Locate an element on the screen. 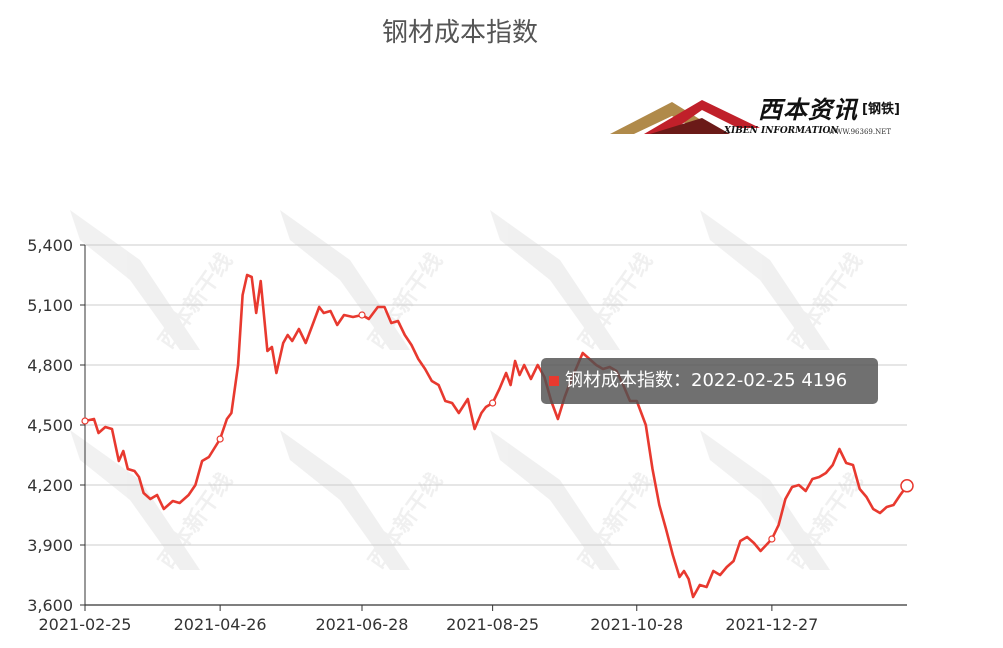 Image resolution: width=1003 pixels, height=648 pixels. y-axis-labels: 3,600 3,900 4,200 4,500 4,800 5,100 5,400 is located at coordinates (50, 425).